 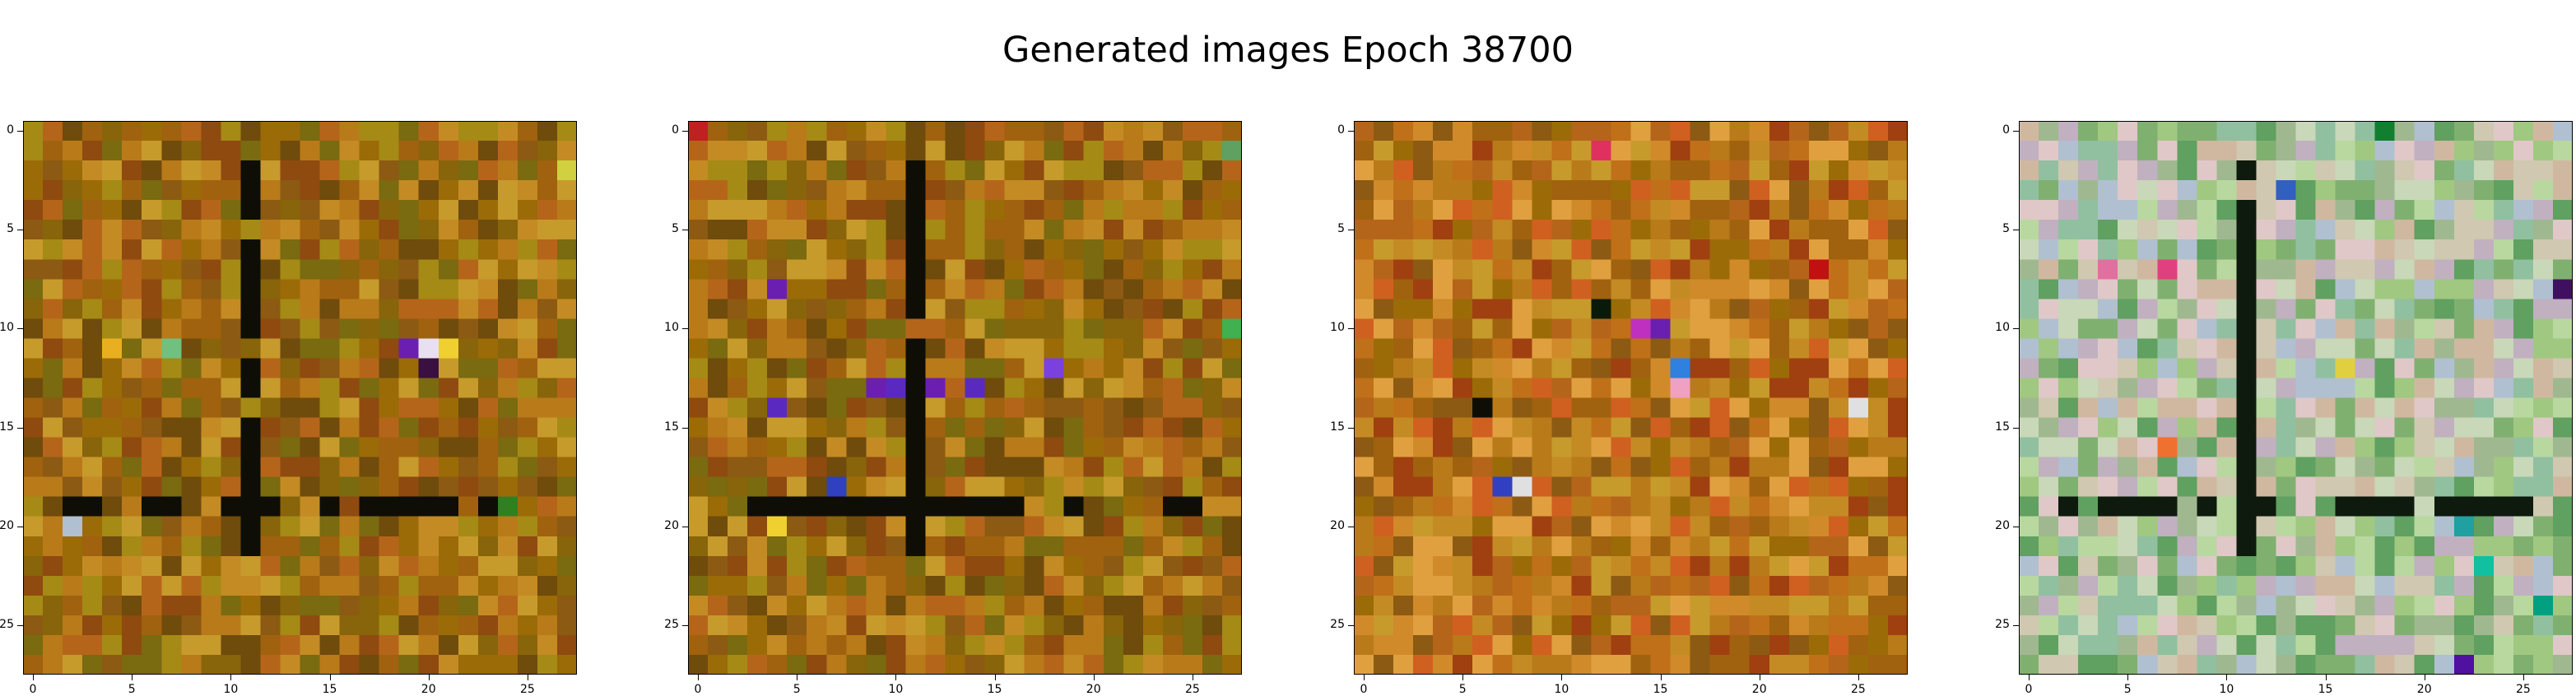 What do you see at coordinates (675, 229) in the screenshot?
I see `y-tick-label: 5` at bounding box center [675, 229].